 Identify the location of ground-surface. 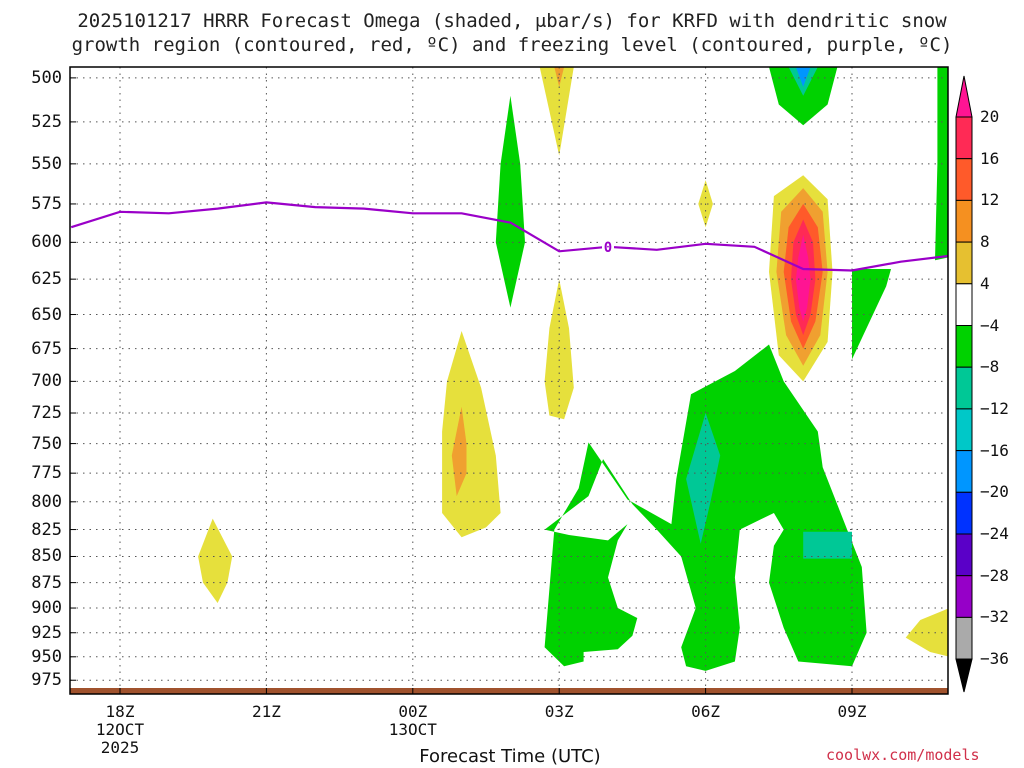
(509, 691).